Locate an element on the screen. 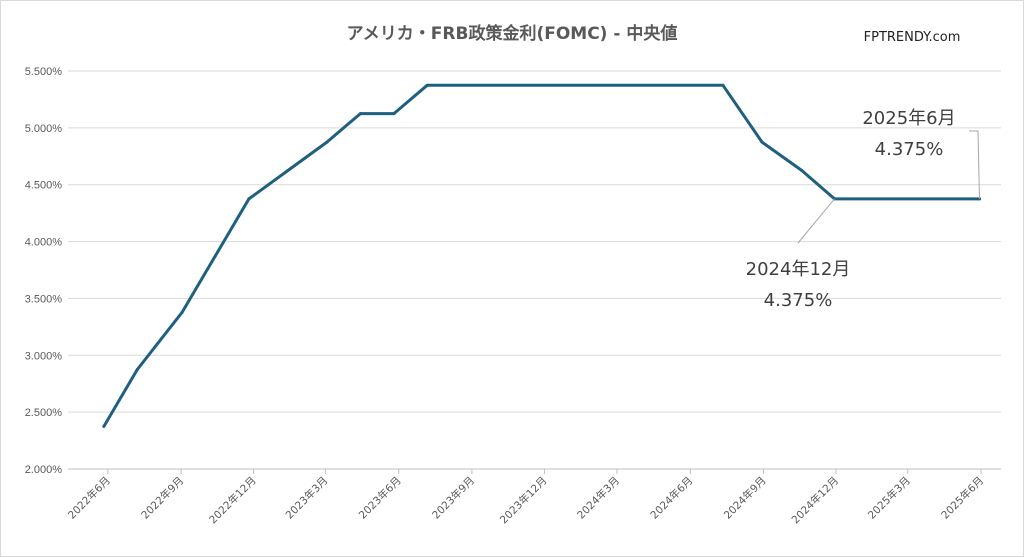 This screenshot has height=557, width=1024. x-tick-label: 2023年6月 is located at coordinates (380, 498).